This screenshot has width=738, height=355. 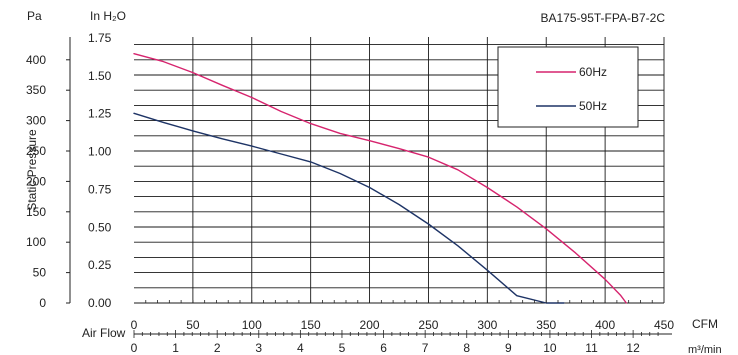 What do you see at coordinates (705, 349) in the screenshot?
I see `x-units-bottom-label: m³/min` at bounding box center [705, 349].